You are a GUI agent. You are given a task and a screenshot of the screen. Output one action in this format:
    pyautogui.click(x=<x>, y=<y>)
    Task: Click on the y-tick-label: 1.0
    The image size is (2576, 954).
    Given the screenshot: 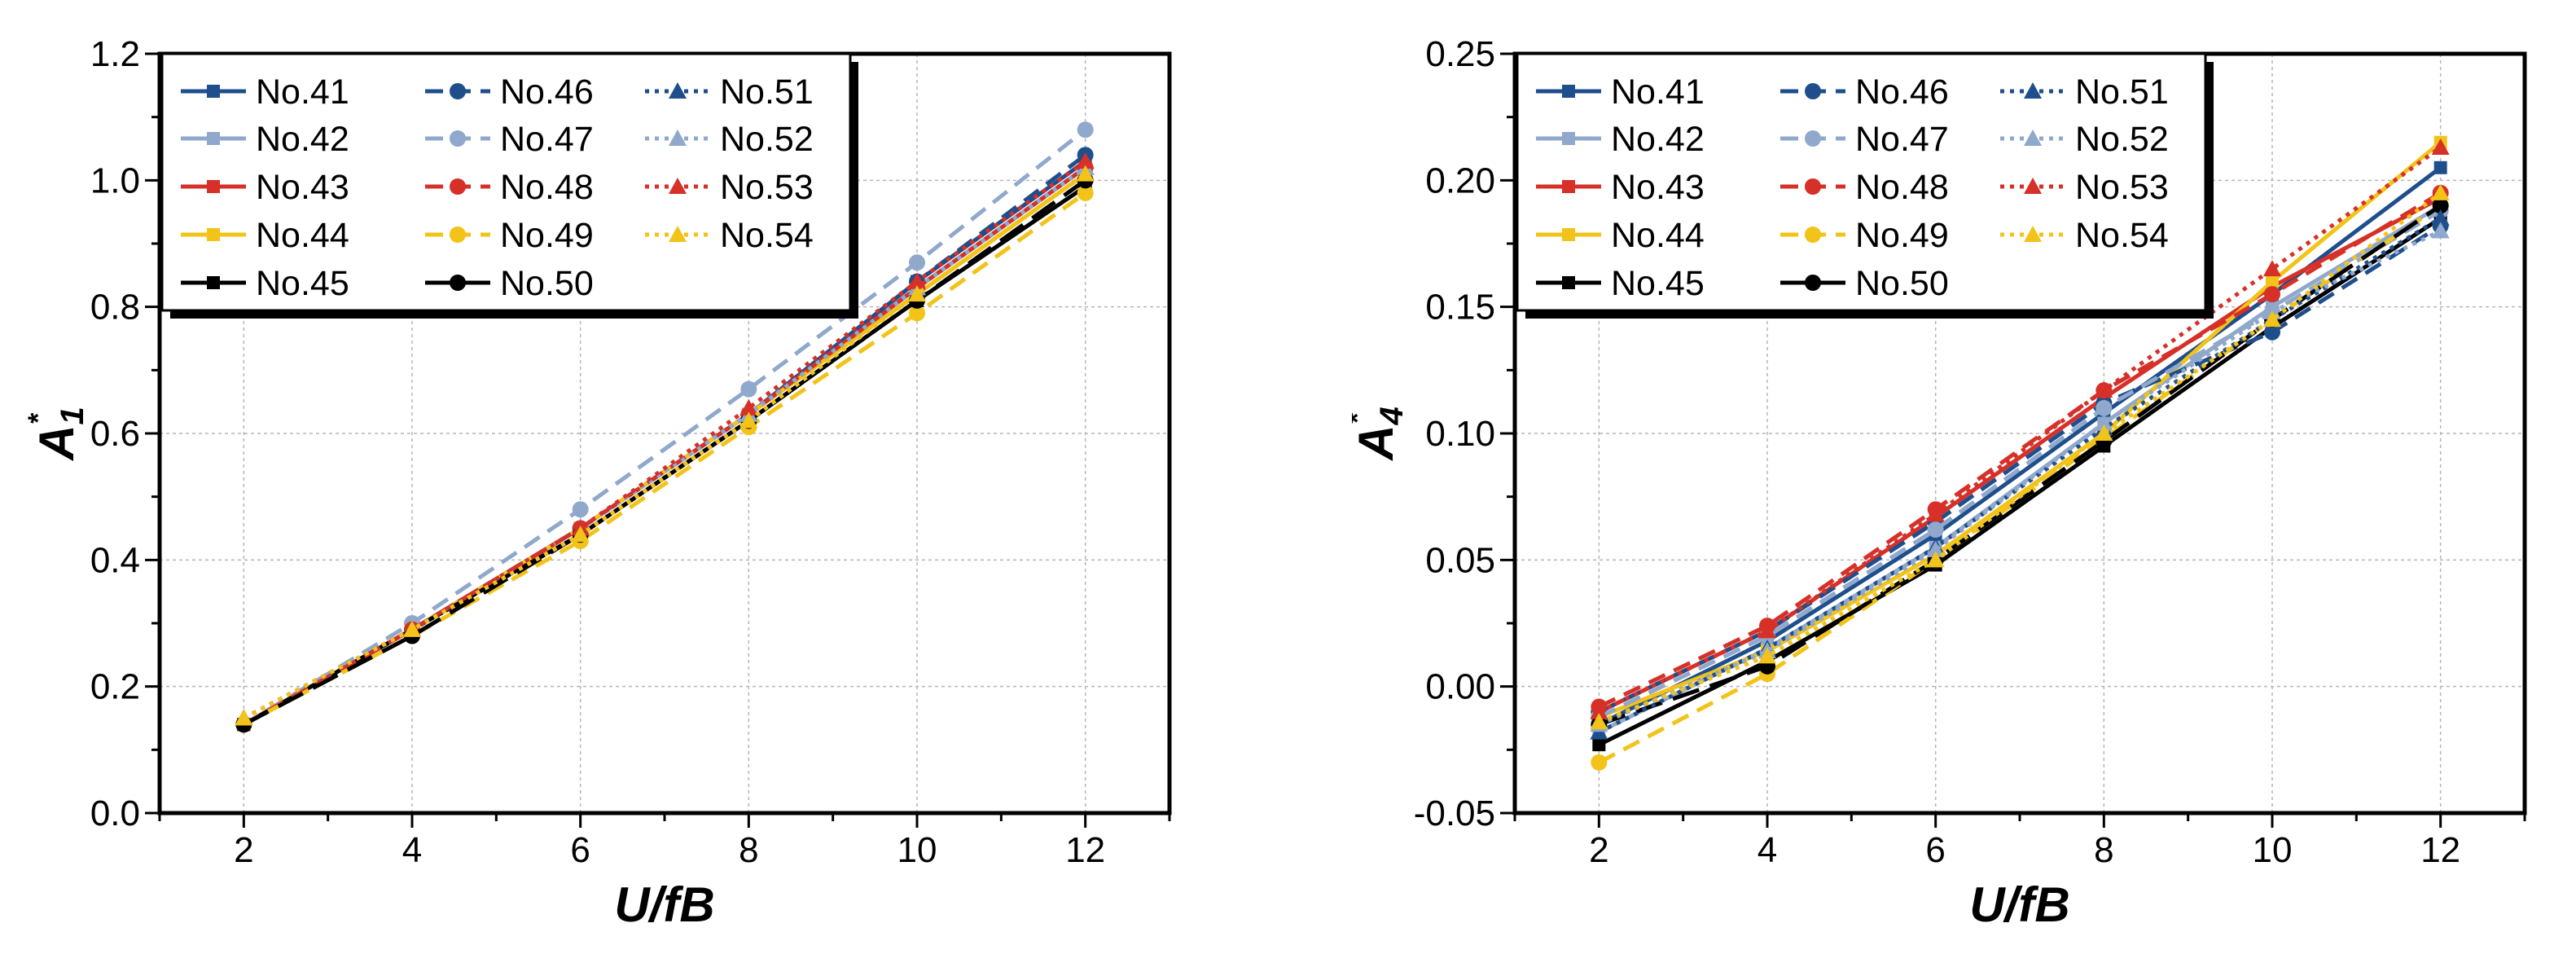 What is the action you would take?
    pyautogui.click(x=115, y=180)
    